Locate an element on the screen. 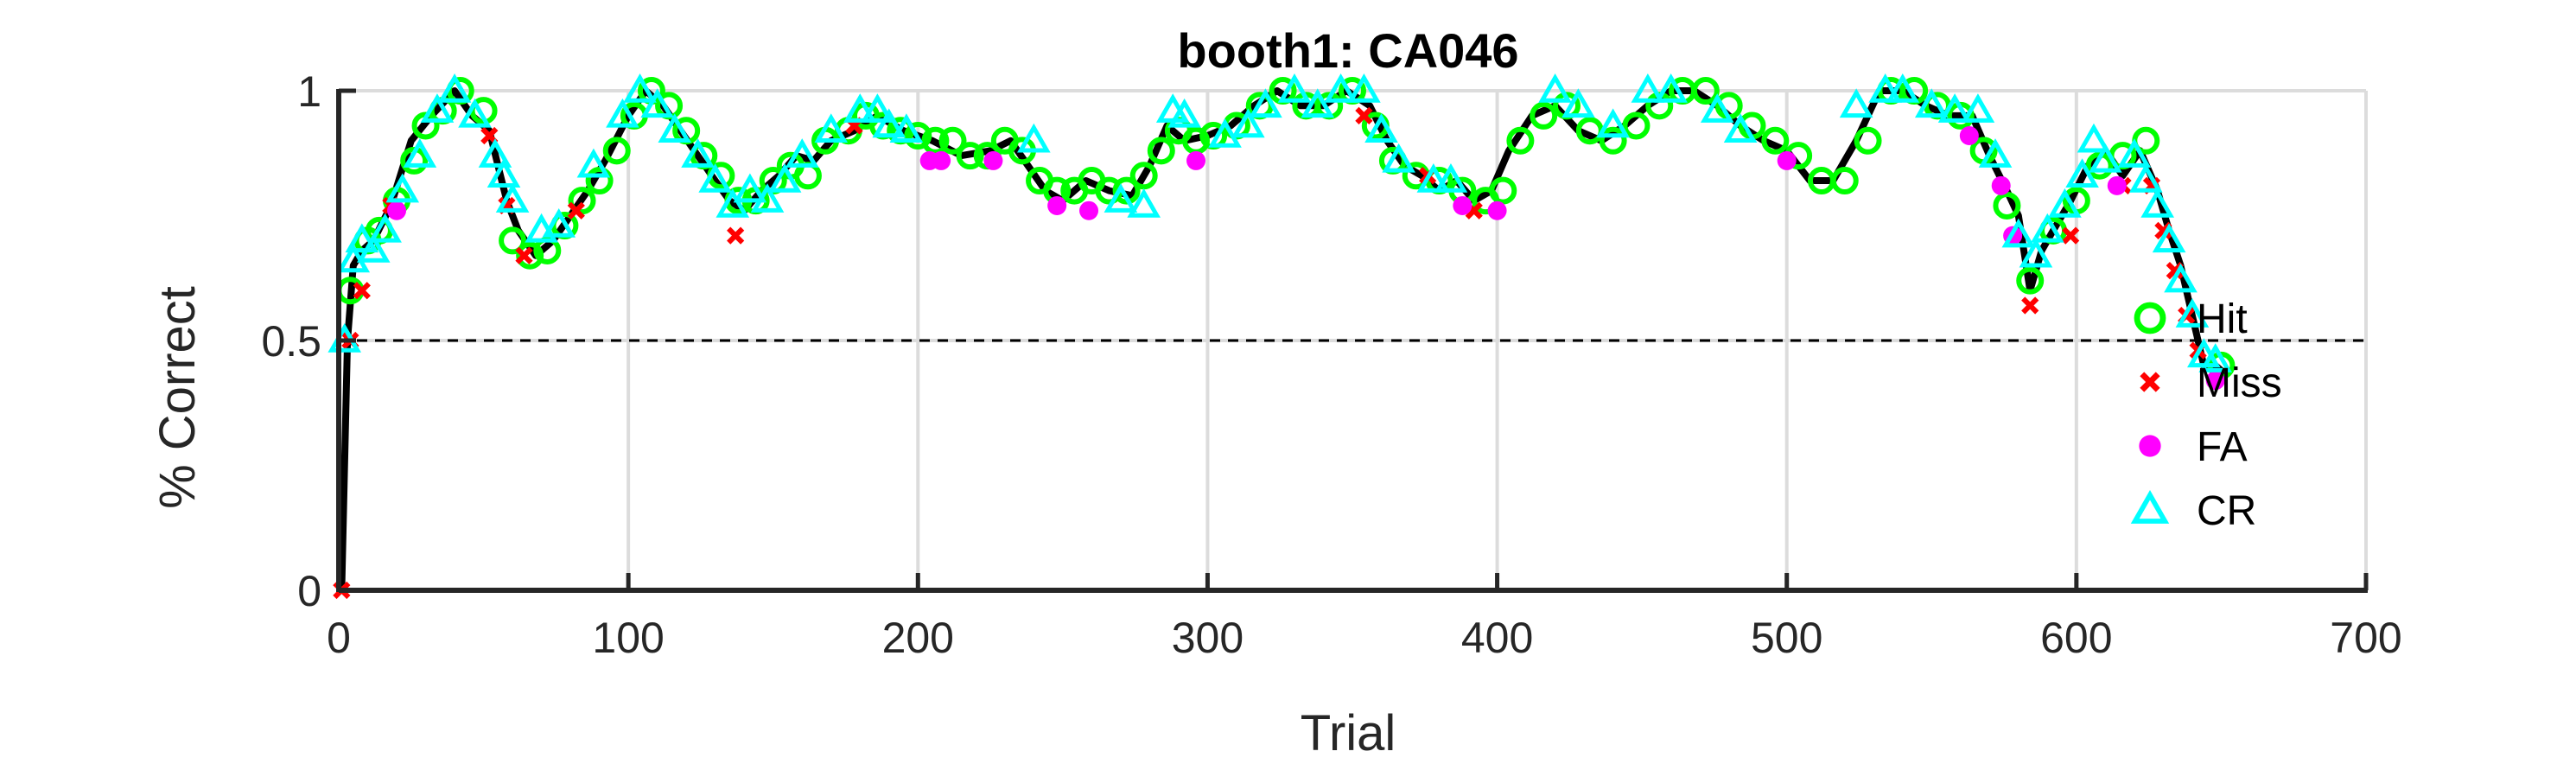  x-tick-label: 700 is located at coordinates (2366, 638).